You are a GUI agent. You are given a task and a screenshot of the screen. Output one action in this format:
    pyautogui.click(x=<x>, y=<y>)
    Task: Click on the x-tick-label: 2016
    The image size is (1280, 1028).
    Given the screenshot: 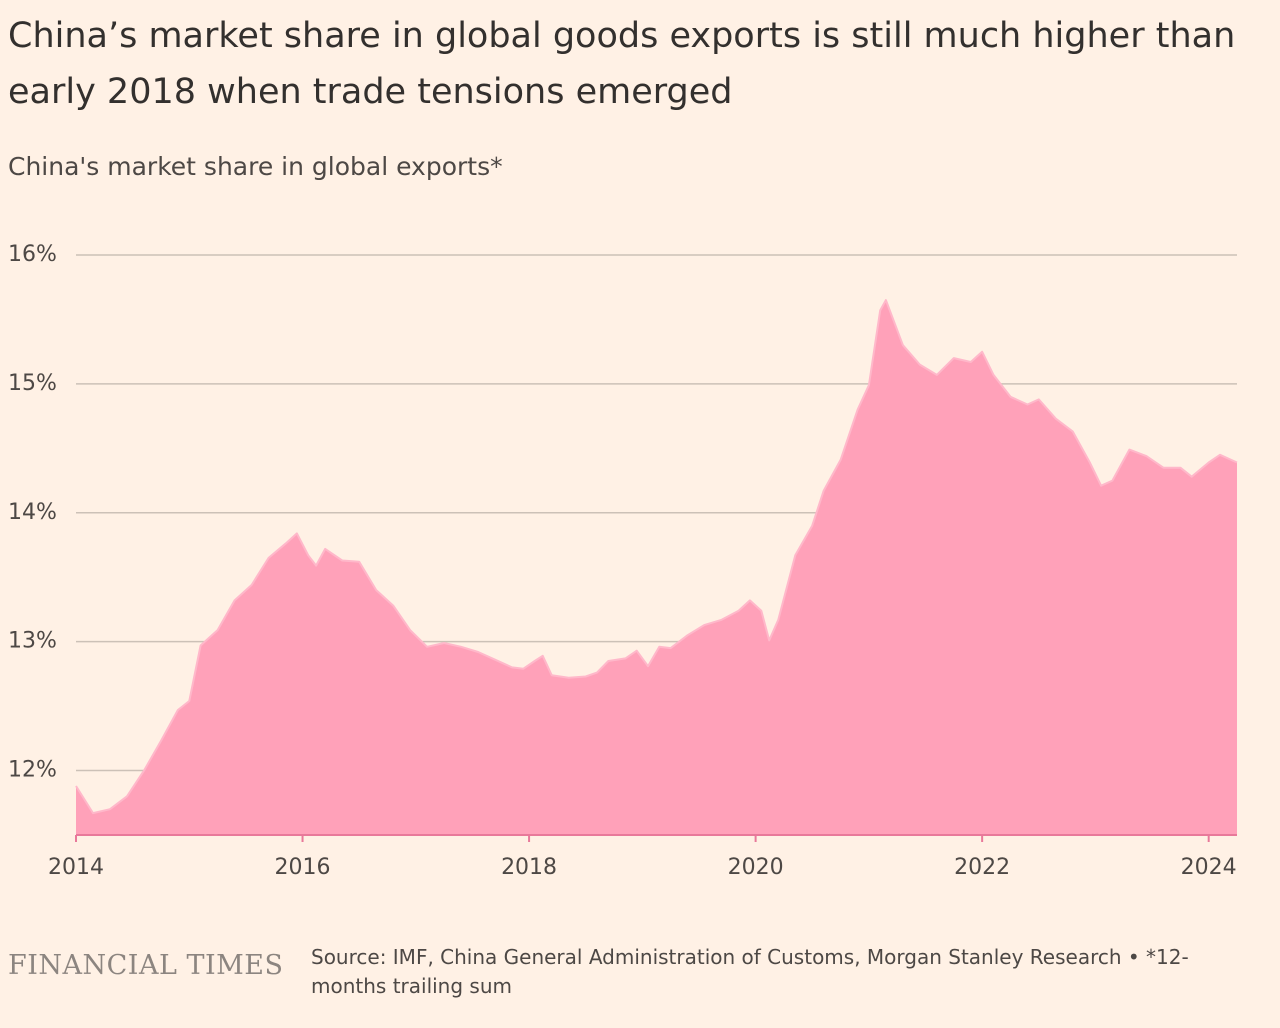 What is the action you would take?
    pyautogui.click(x=303, y=867)
    